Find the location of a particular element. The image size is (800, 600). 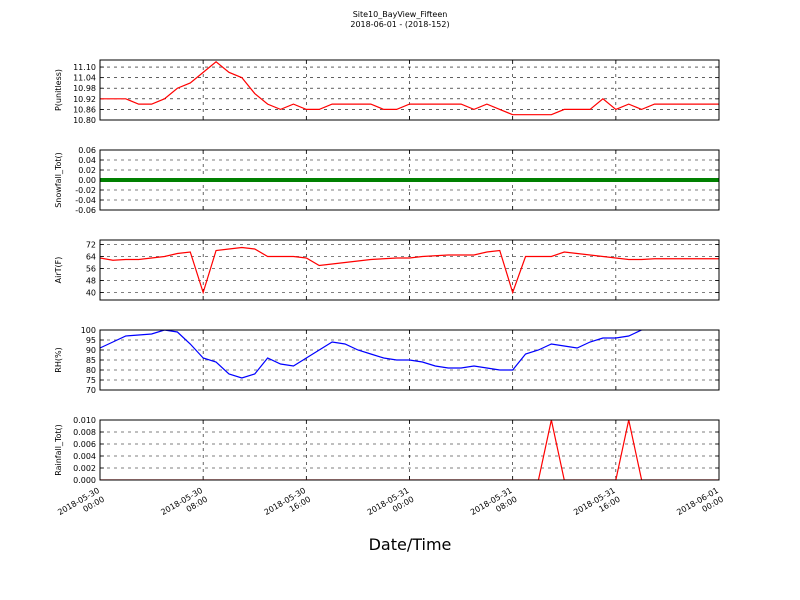

y-tick-label: 85 is located at coordinates (91, 360).